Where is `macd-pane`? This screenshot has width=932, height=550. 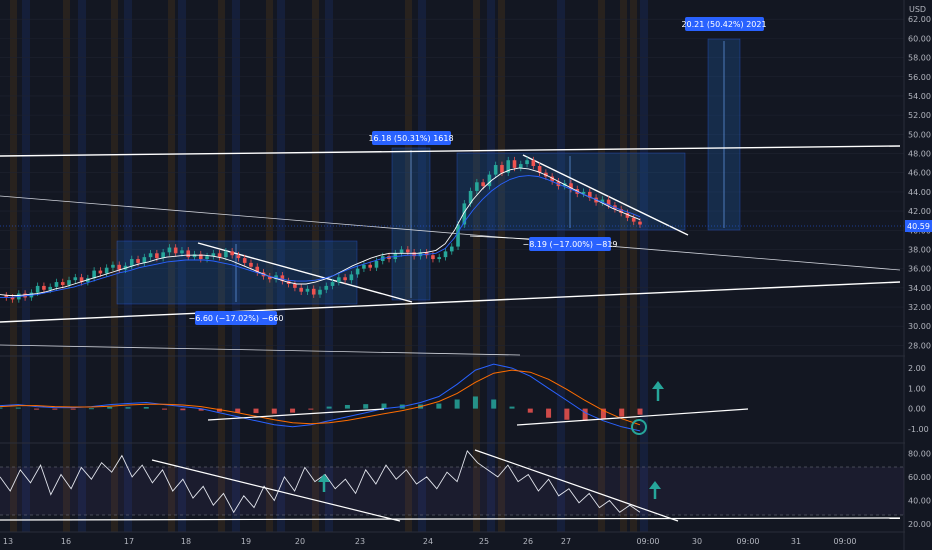
macd-pane is located at coordinates (321, 397).